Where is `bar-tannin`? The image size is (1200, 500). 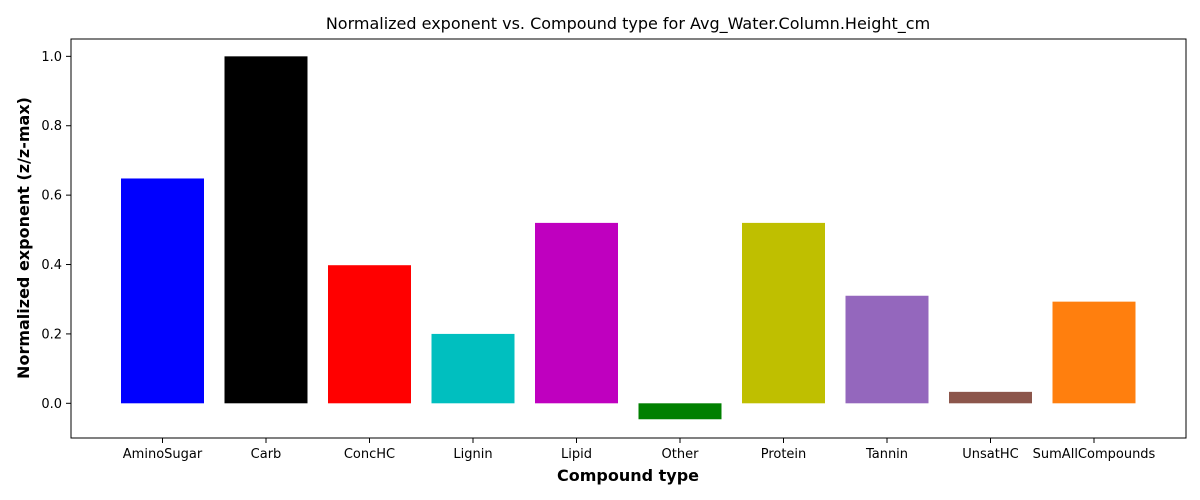
bar-tannin is located at coordinates (887, 349).